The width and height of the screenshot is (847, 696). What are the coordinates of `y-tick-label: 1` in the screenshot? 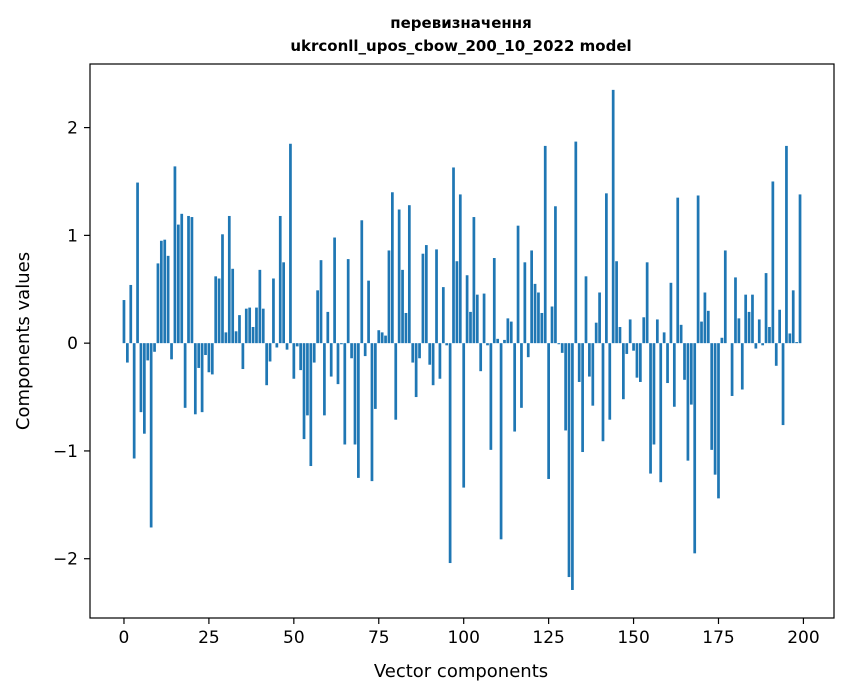 It's located at (72, 236).